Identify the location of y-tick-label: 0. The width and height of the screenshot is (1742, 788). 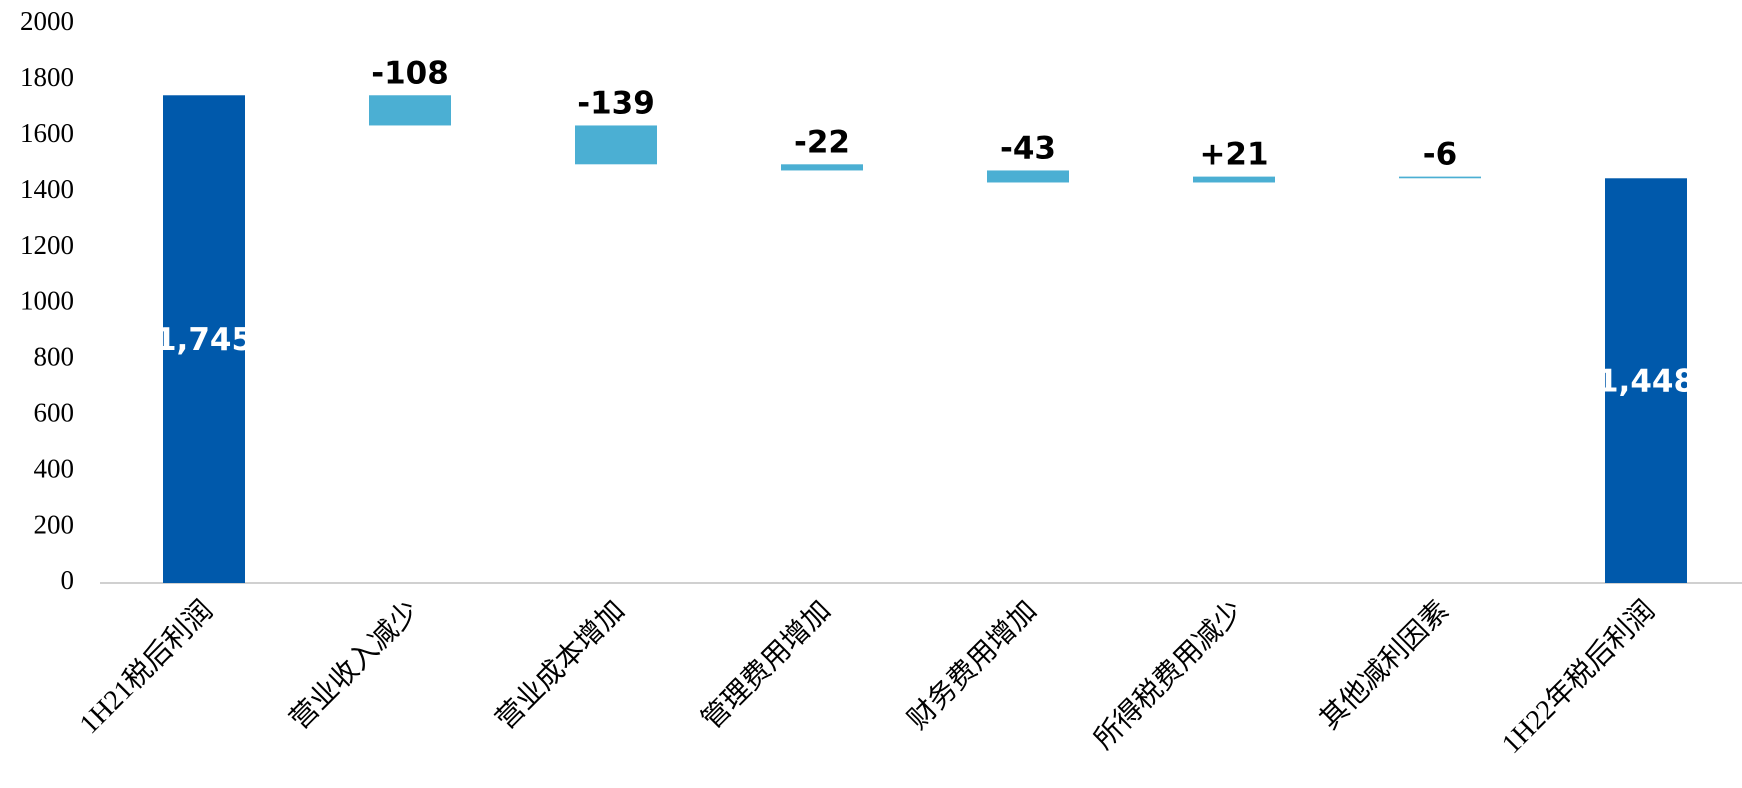
(68, 580).